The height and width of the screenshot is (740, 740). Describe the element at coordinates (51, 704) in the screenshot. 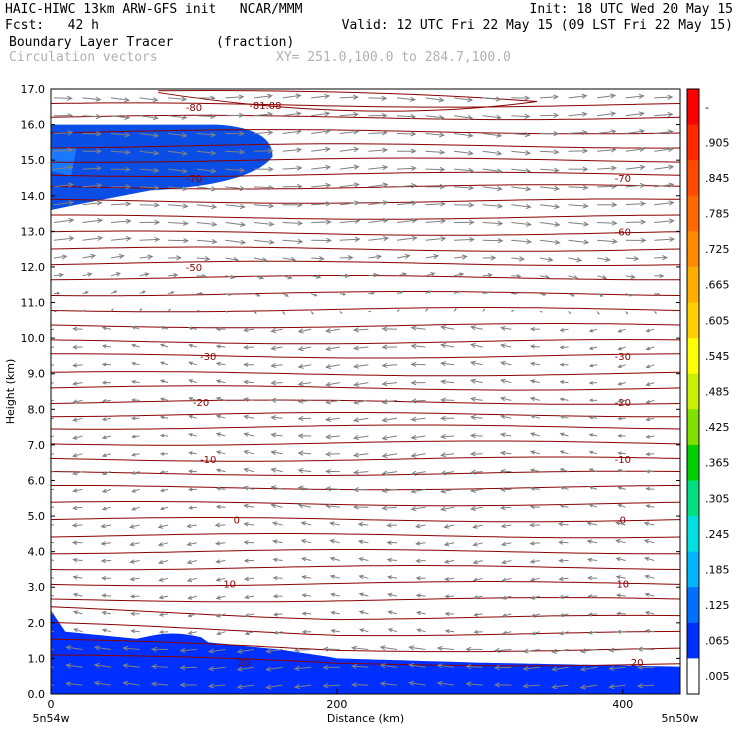

I see `x-tick-label: 0` at that location.